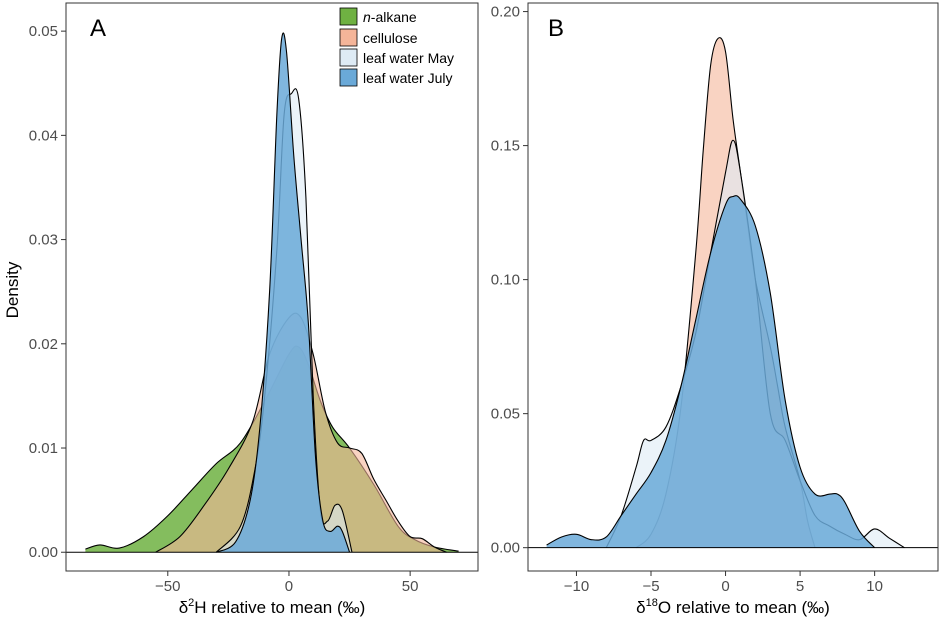 The width and height of the screenshot is (941, 622). I want to click on panel-a-y-tick-label: 0.03, so click(43, 240).